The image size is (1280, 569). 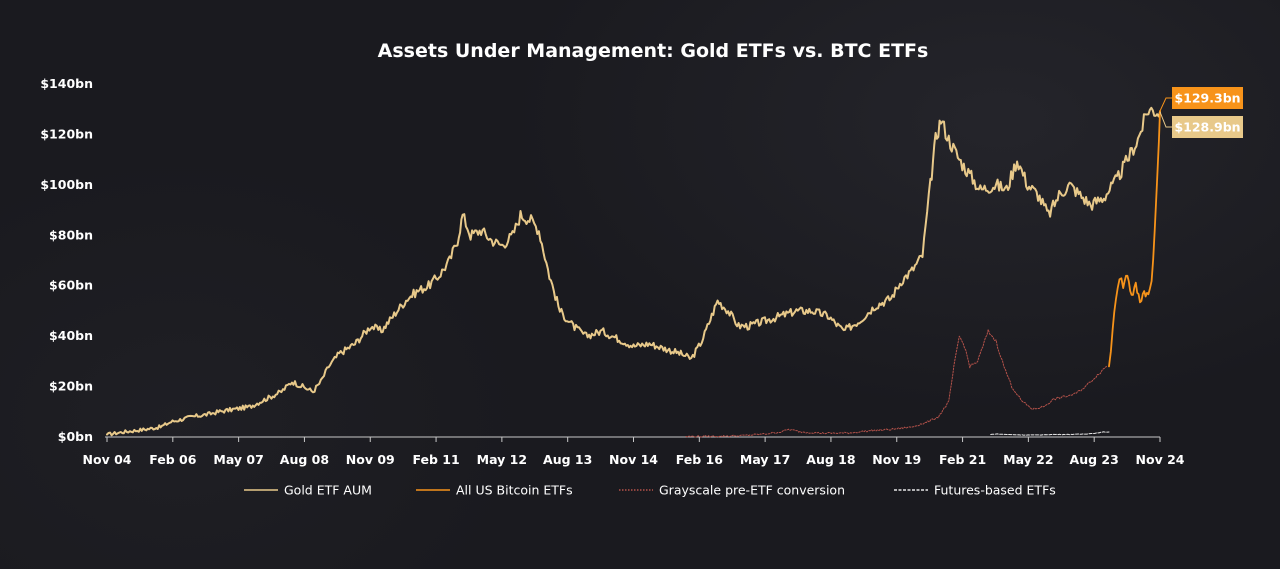 What do you see at coordinates (896, 459) in the screenshot?
I see `x-tick-label: Nov 19` at bounding box center [896, 459].